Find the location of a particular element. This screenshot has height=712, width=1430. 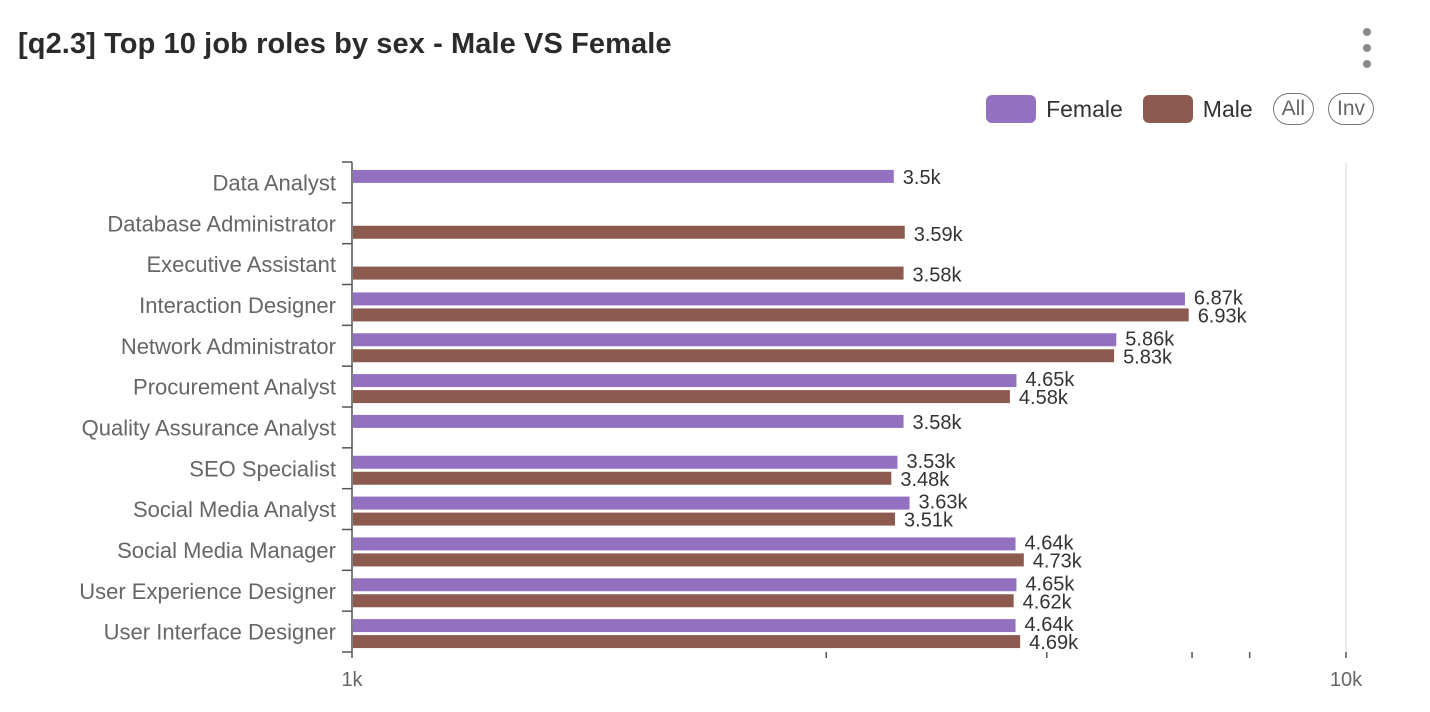

data-label-male: 4.69k is located at coordinates (1054, 643).